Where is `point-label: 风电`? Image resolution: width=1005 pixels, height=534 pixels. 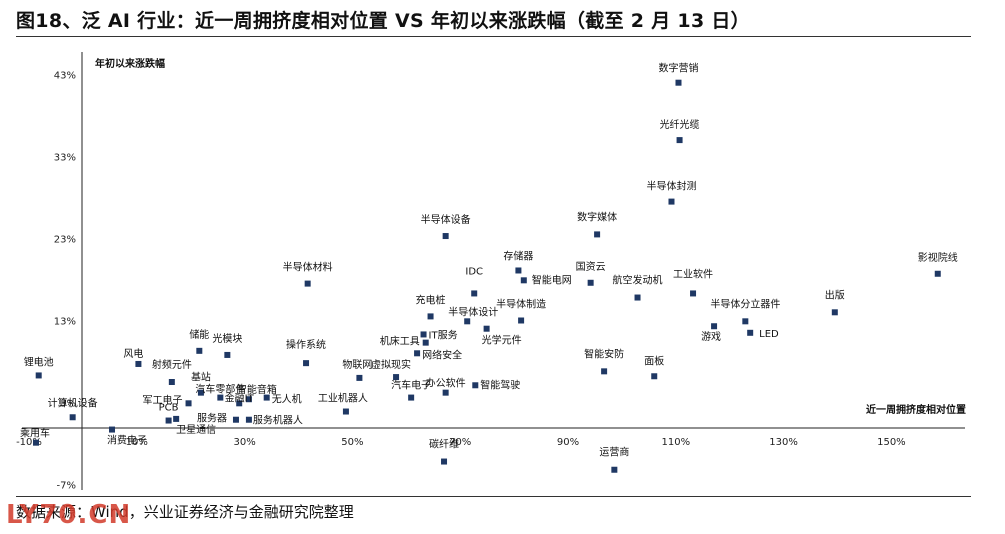 point-label: 风电 is located at coordinates (133, 353).